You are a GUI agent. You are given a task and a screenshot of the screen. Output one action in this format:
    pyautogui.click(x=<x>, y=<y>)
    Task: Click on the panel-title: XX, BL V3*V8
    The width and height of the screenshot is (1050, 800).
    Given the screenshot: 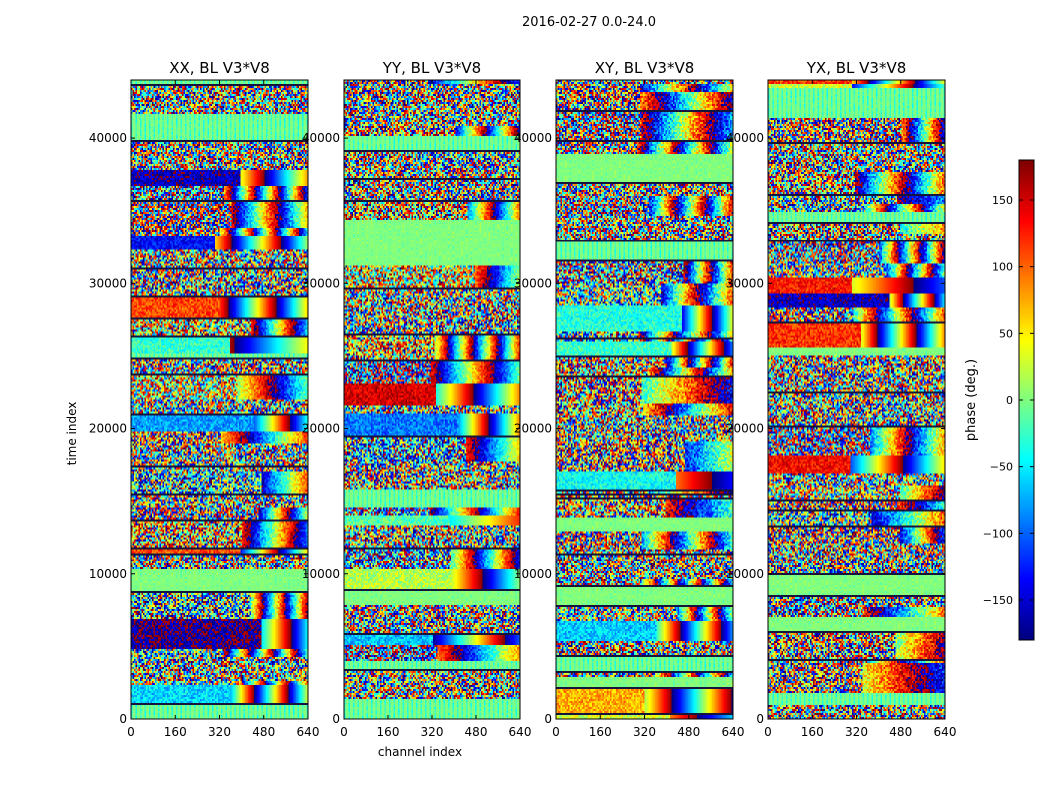 What is the action you would take?
    pyautogui.click(x=219, y=68)
    